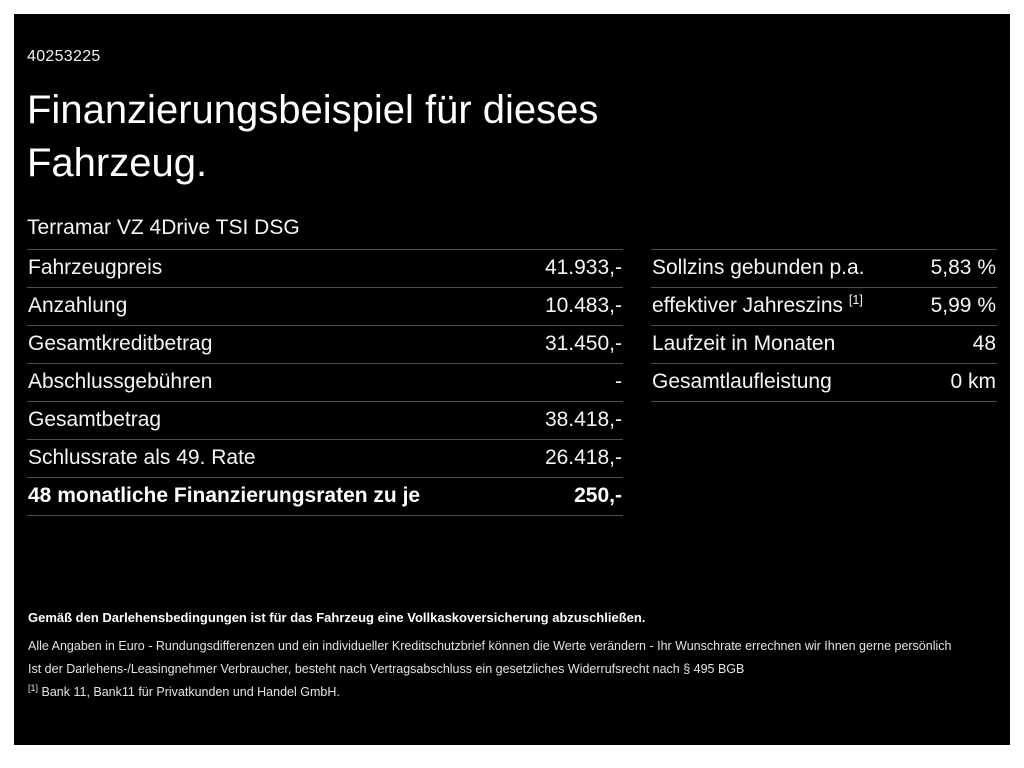 The image size is (1024, 768). What do you see at coordinates (583, 267) in the screenshot?
I see `row-value: 41.933,-` at bounding box center [583, 267].